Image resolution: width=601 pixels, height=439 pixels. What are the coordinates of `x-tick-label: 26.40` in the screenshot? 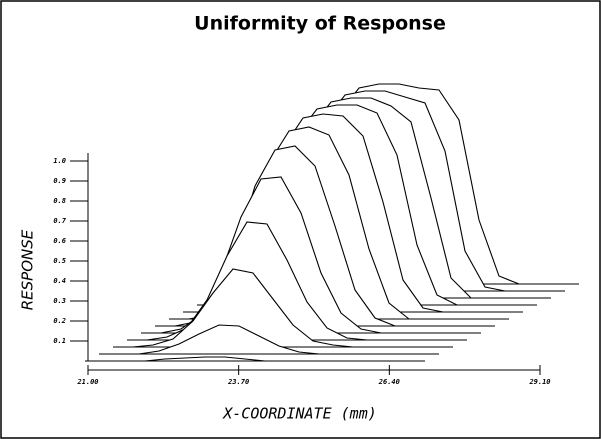 It's located at (389, 382).